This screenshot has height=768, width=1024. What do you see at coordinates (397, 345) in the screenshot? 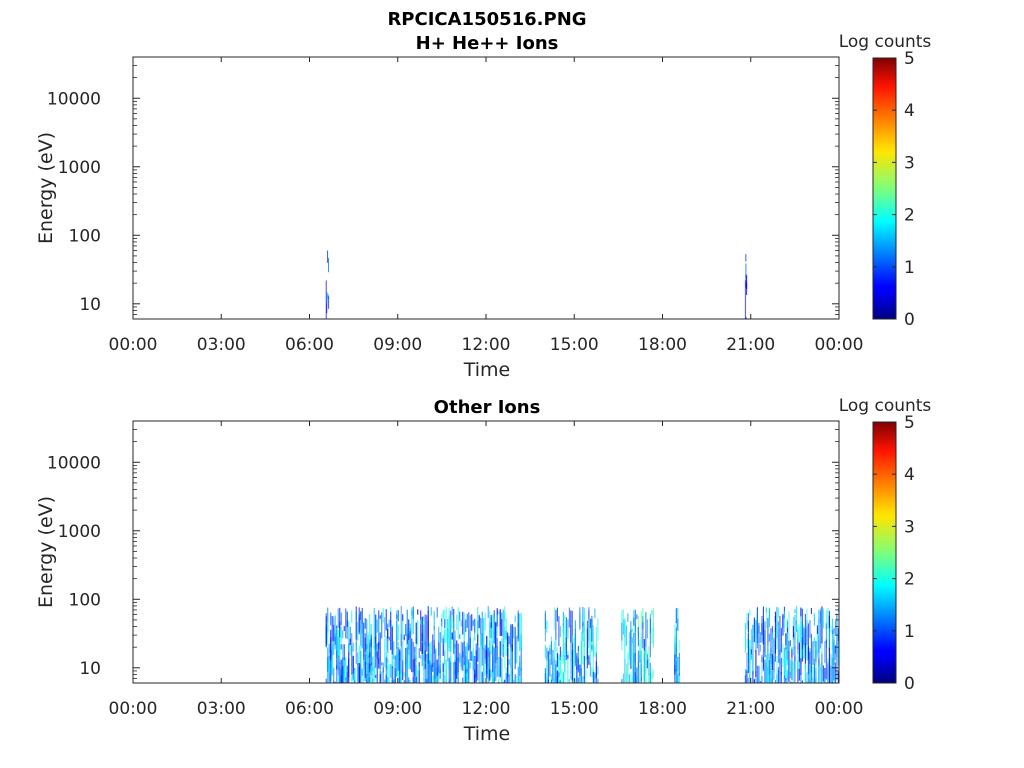
I see `x-tick-label: 09:00` at bounding box center [397, 345].